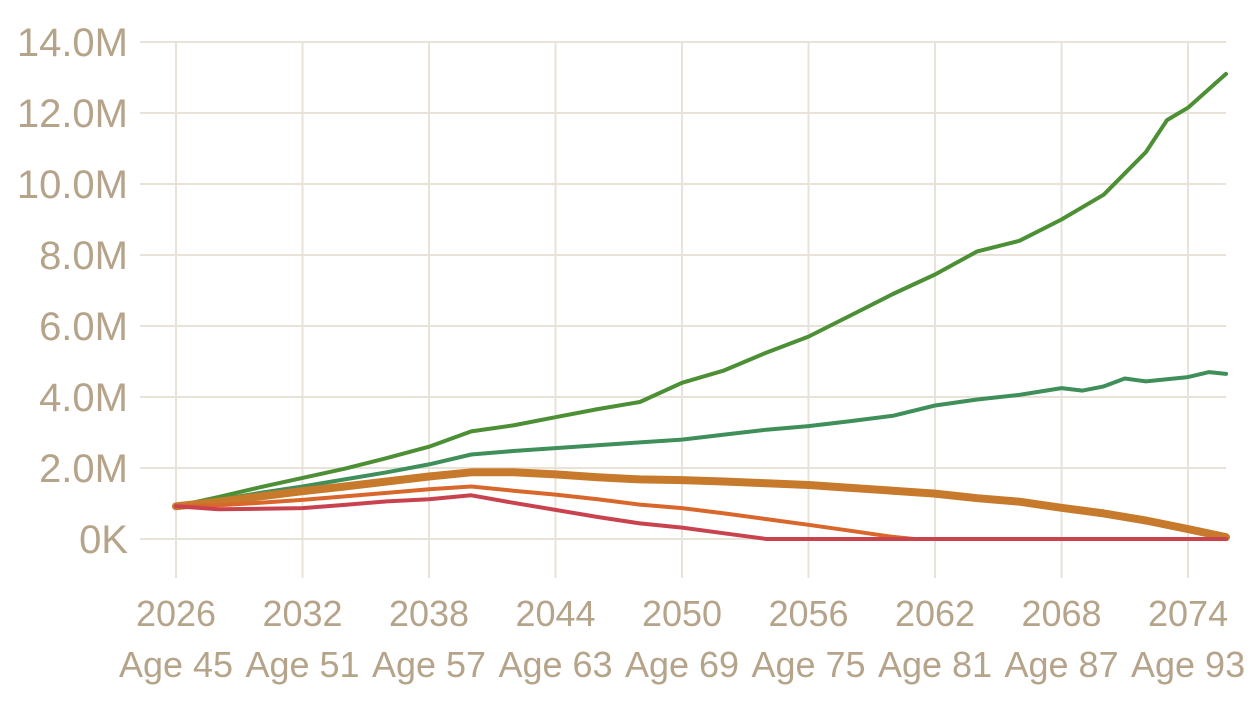 Image resolution: width=1257 pixels, height=706 pixels. What do you see at coordinates (83, 469) in the screenshot?
I see `y-tick-label: 2.0M` at bounding box center [83, 469].